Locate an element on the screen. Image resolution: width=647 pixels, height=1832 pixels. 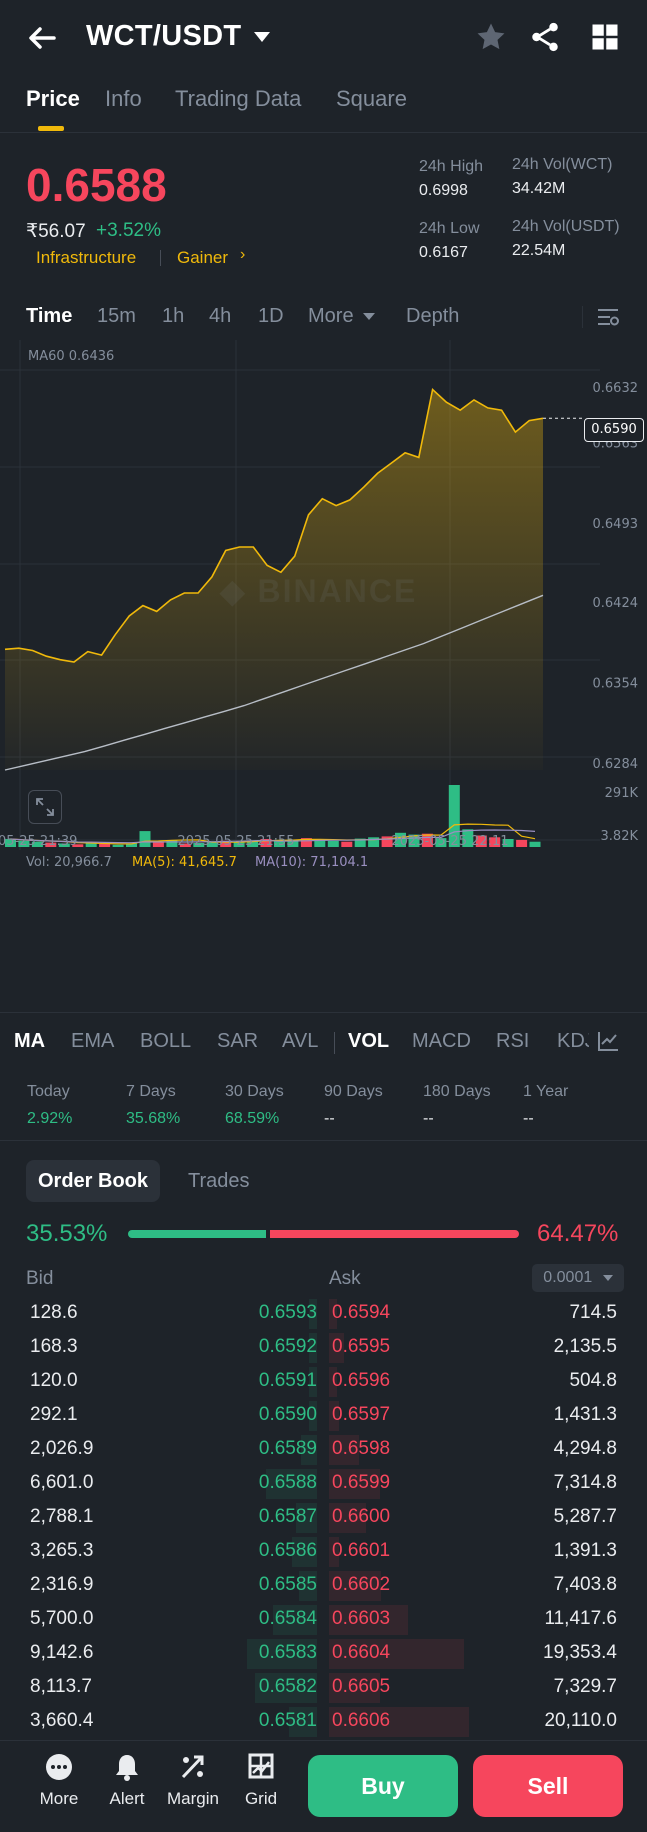
tf-depth: Depth is located at coordinates (433, 316).